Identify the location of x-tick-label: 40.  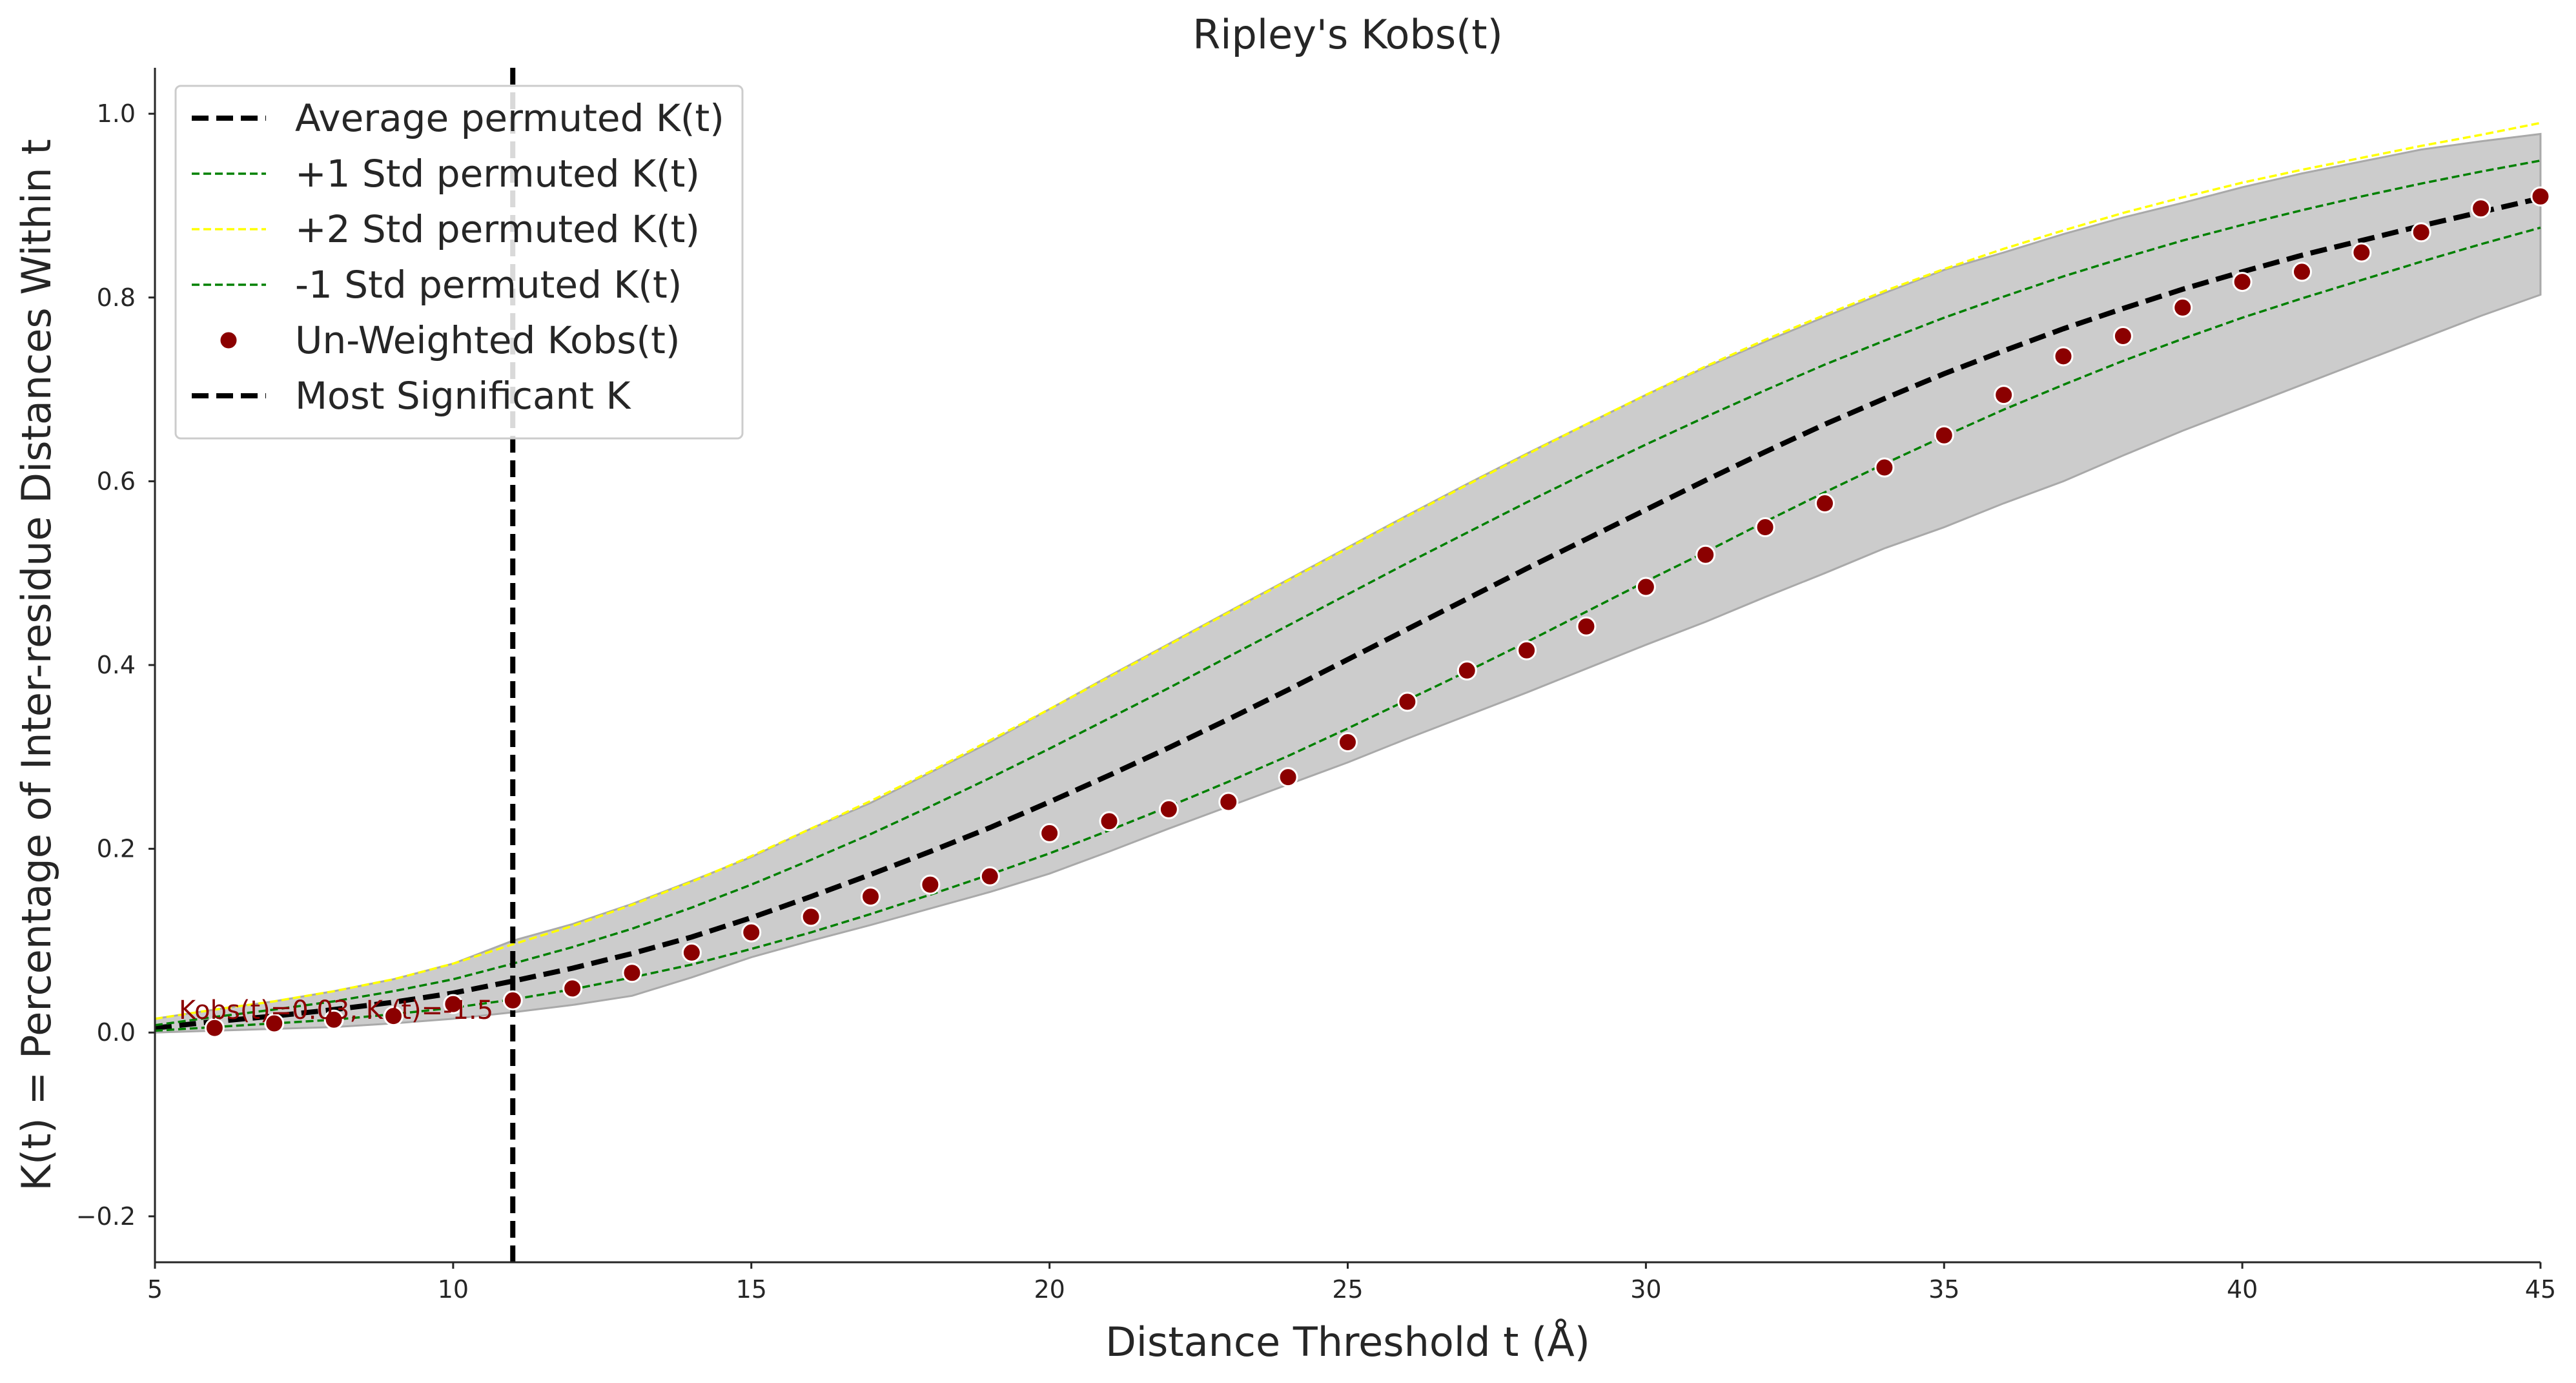
(2243, 1290).